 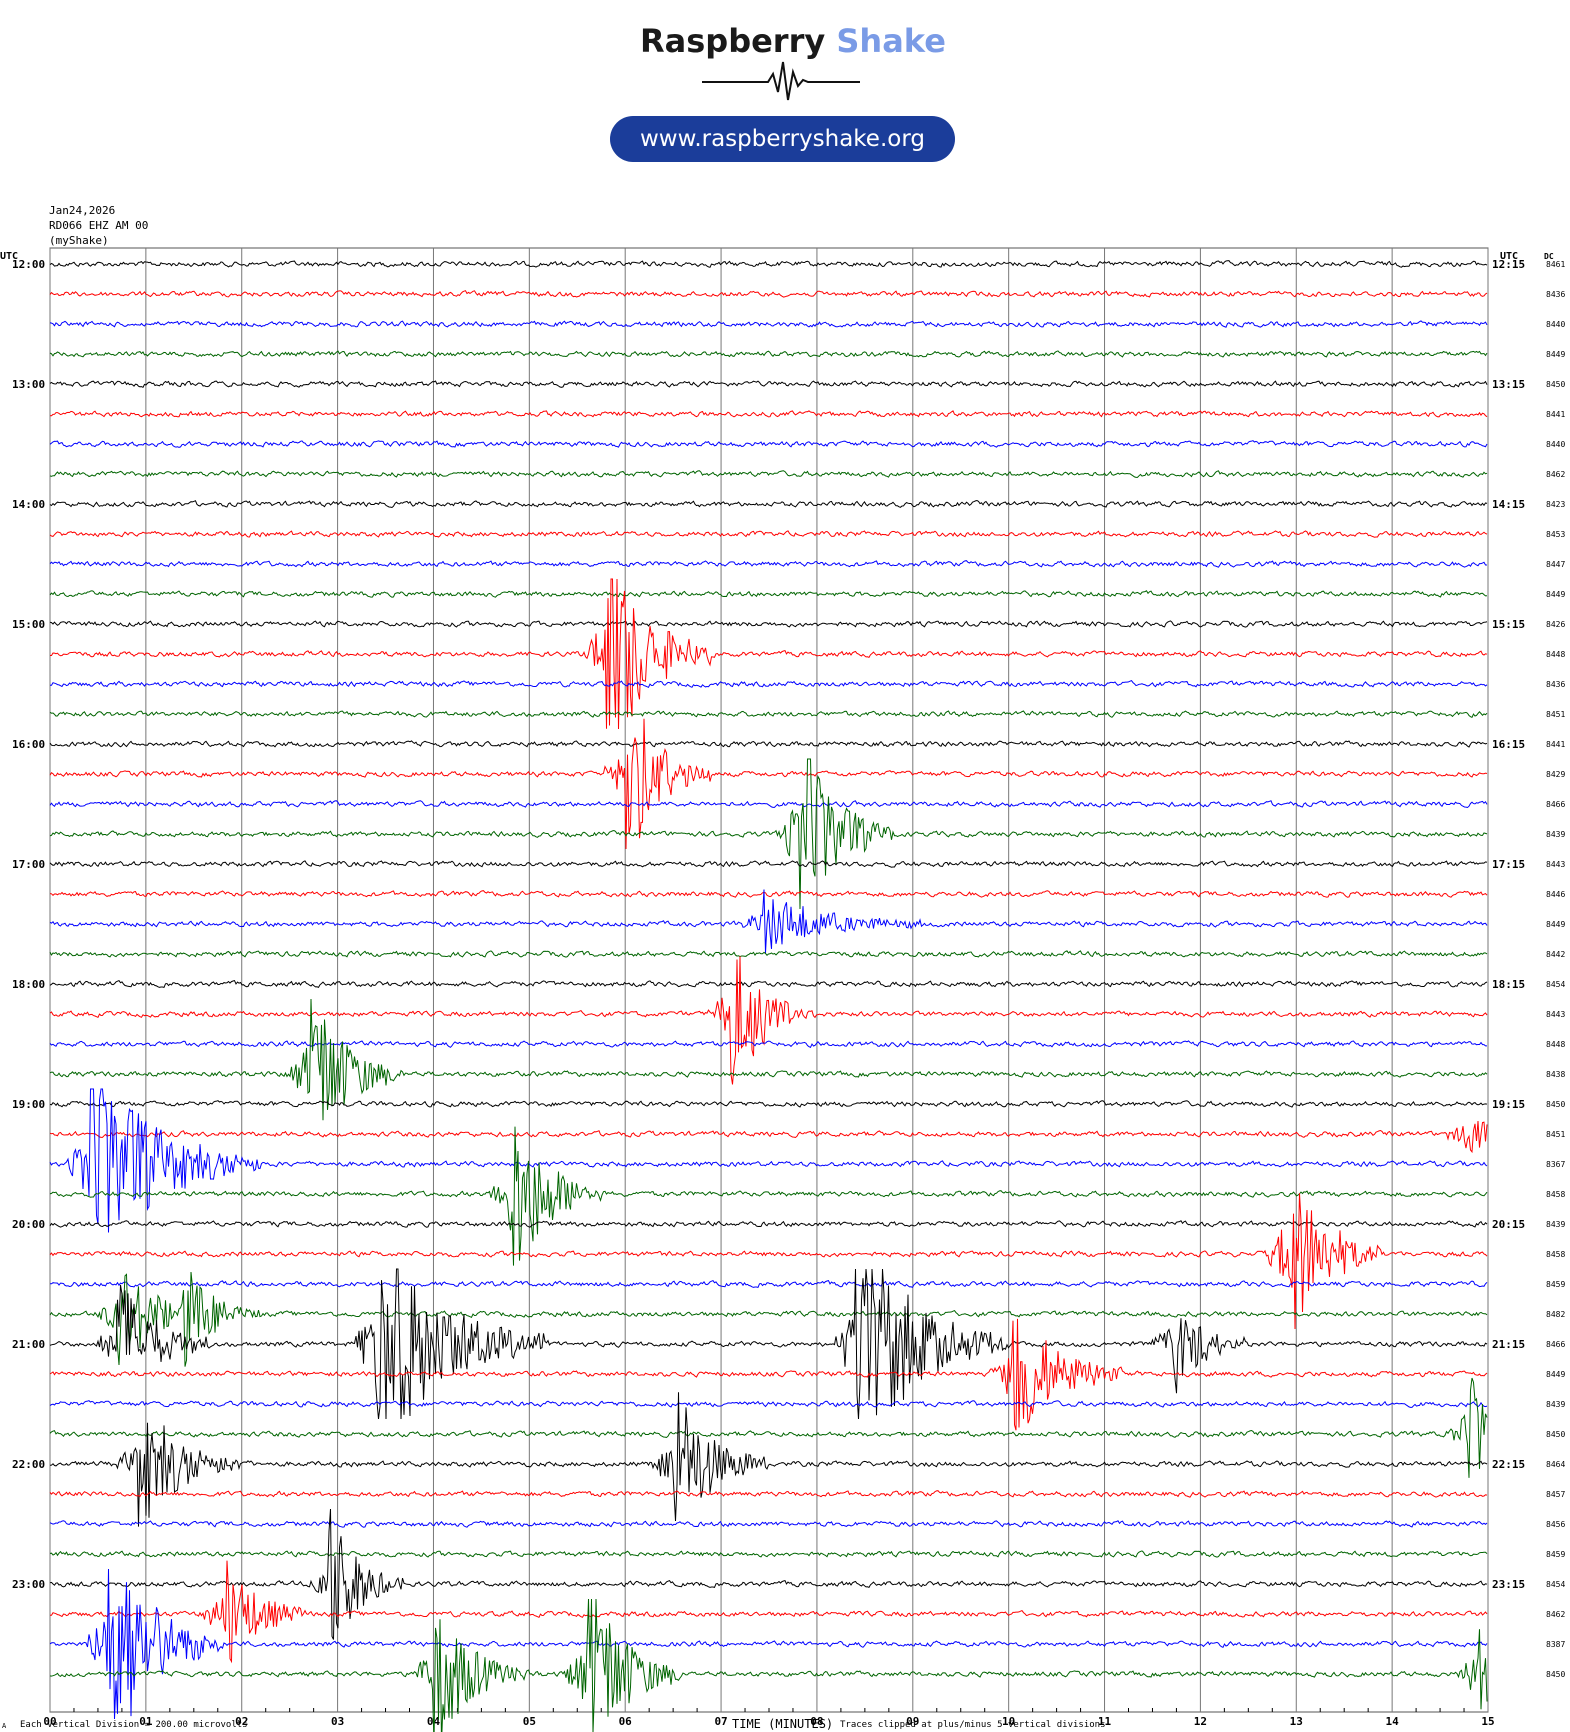 I want to click on dc-value-label: 8442, so click(x=1555, y=954).